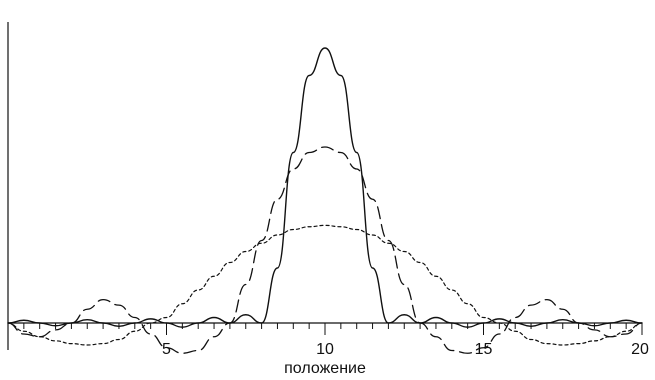 This screenshot has width=655, height=380. I want to click on x-tick-label: 10, so click(325, 349).